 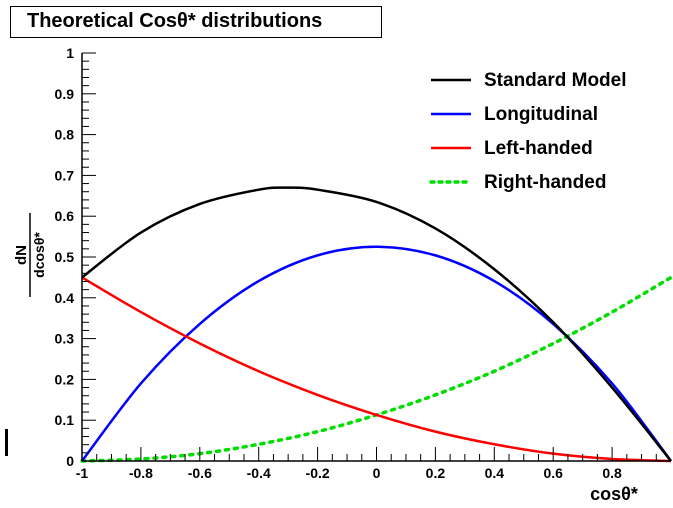 What do you see at coordinates (141, 473) in the screenshot?
I see `x-tick-label: -0.8` at bounding box center [141, 473].